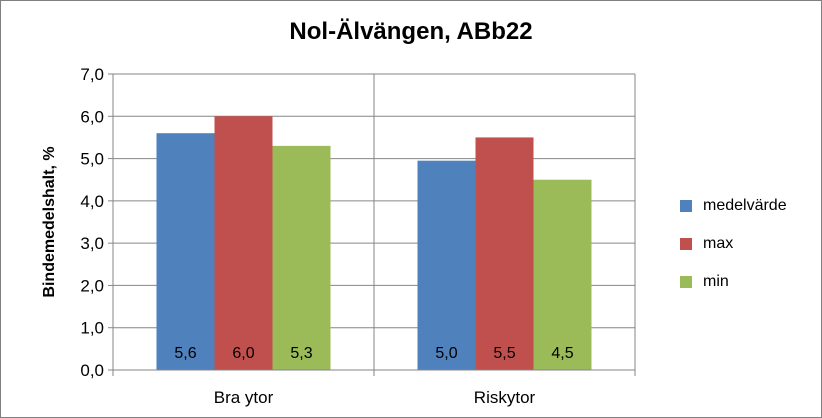 This screenshot has height=418, width=822. Describe the element at coordinates (733, 282) in the screenshot. I see `legend-item-min: min` at that location.